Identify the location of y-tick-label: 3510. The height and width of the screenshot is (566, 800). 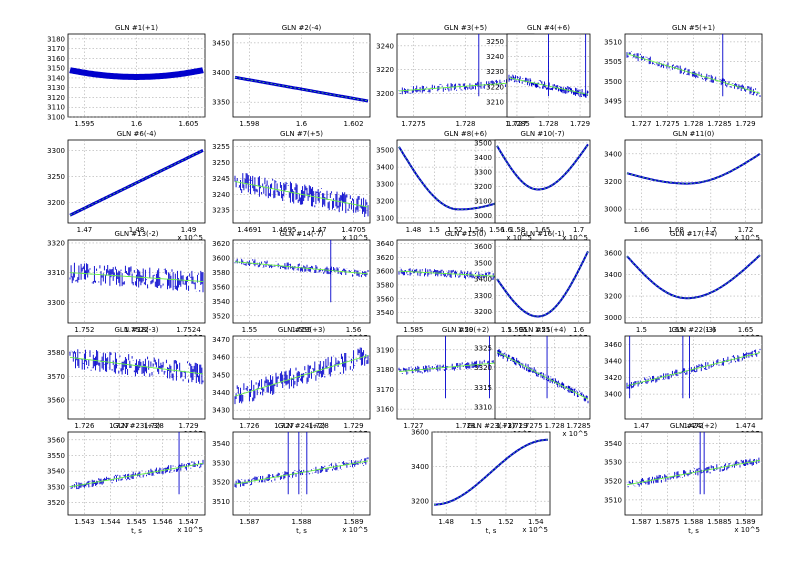
(613, 500).